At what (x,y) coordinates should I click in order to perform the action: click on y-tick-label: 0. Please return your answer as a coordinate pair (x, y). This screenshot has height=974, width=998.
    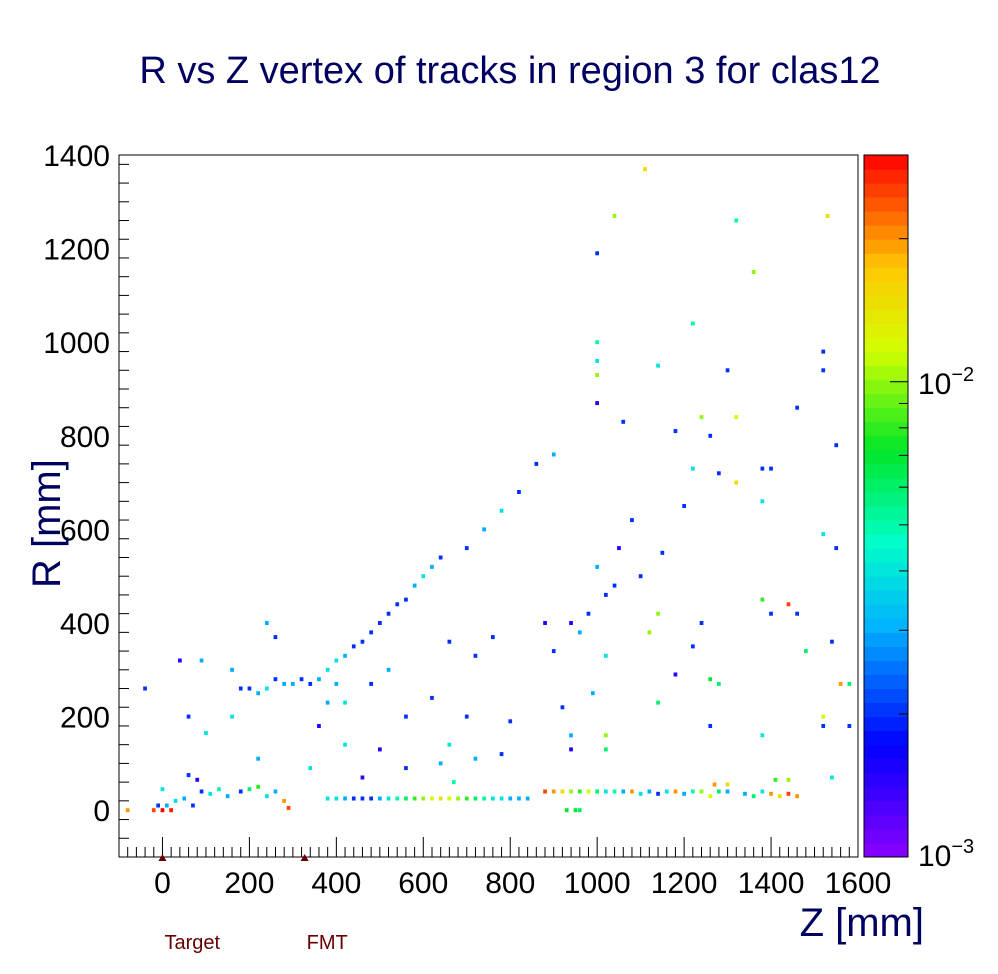
    Looking at the image, I should click on (101, 811).